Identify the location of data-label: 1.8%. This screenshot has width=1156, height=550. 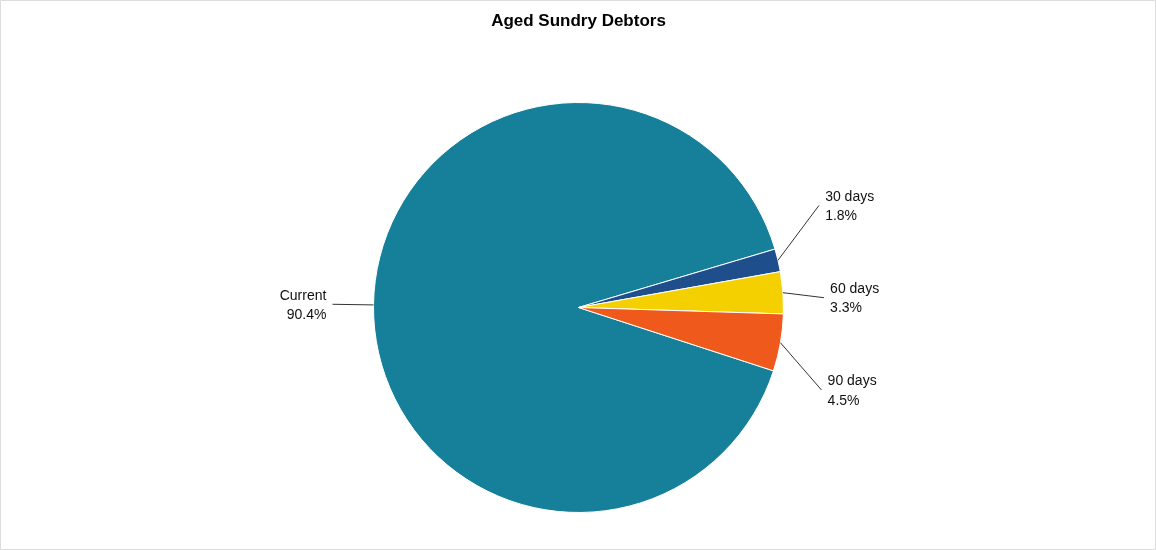
(841, 215).